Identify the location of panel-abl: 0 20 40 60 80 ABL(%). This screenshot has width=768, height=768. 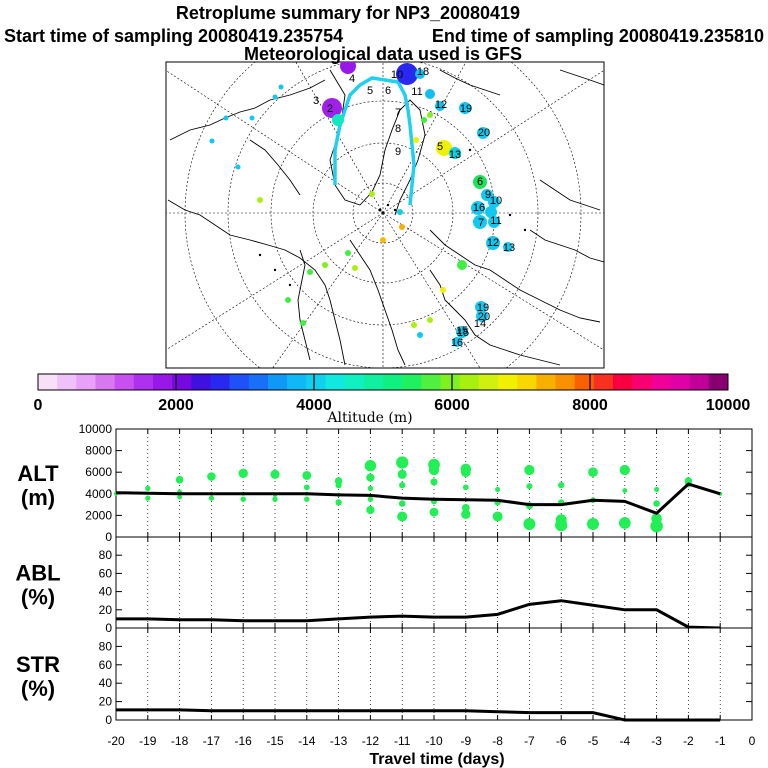
(384, 585).